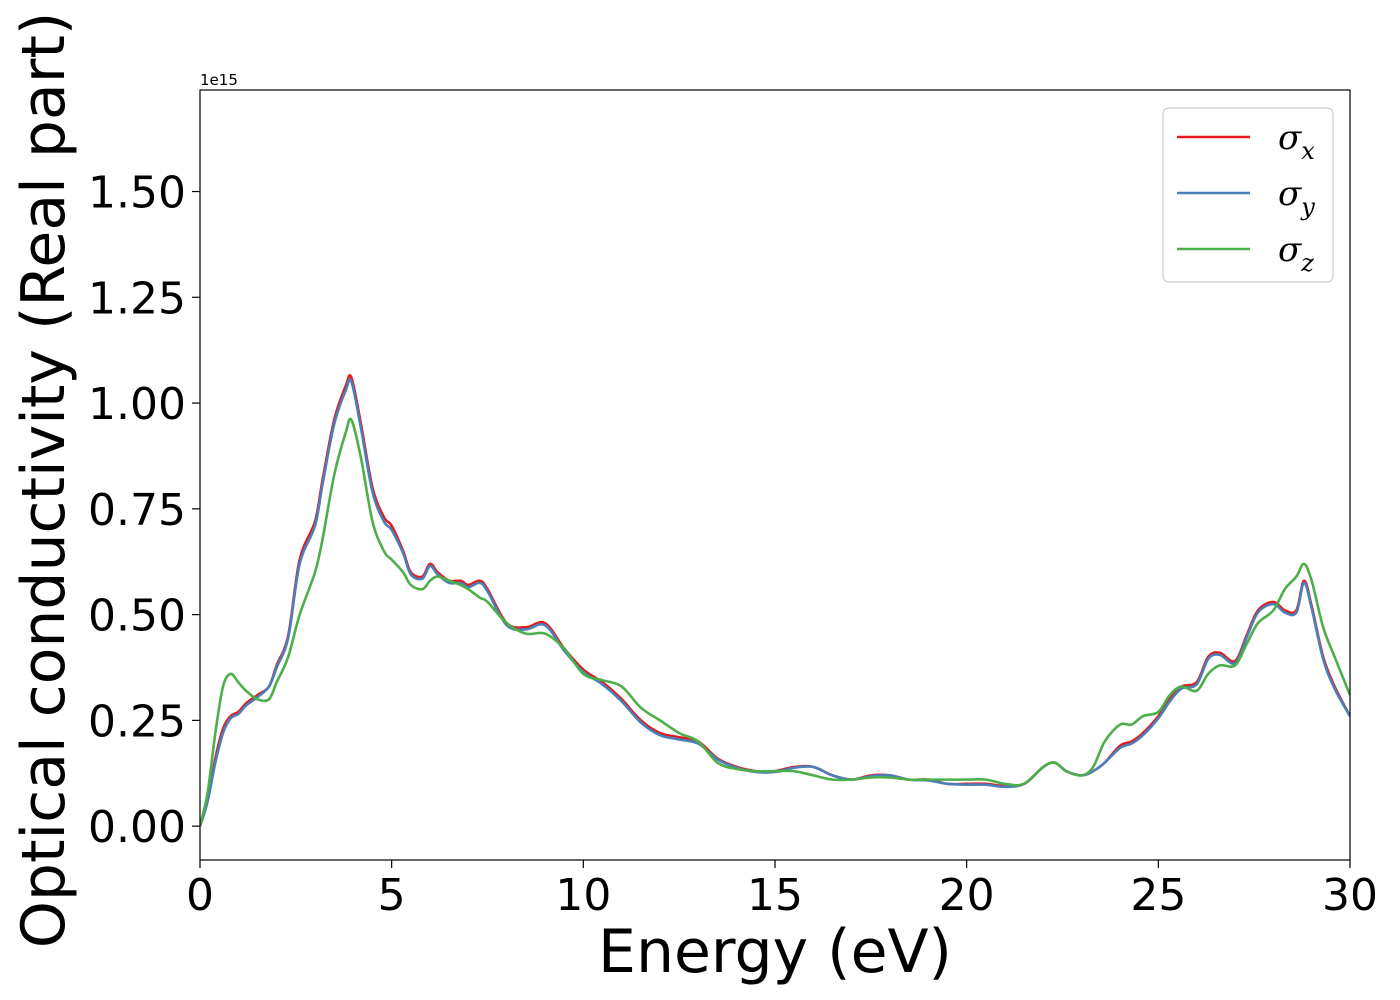 The height and width of the screenshot is (1000, 1400). I want to click on x-axis-ticks: 0 5 10 15 20 25 30, so click(782, 890).